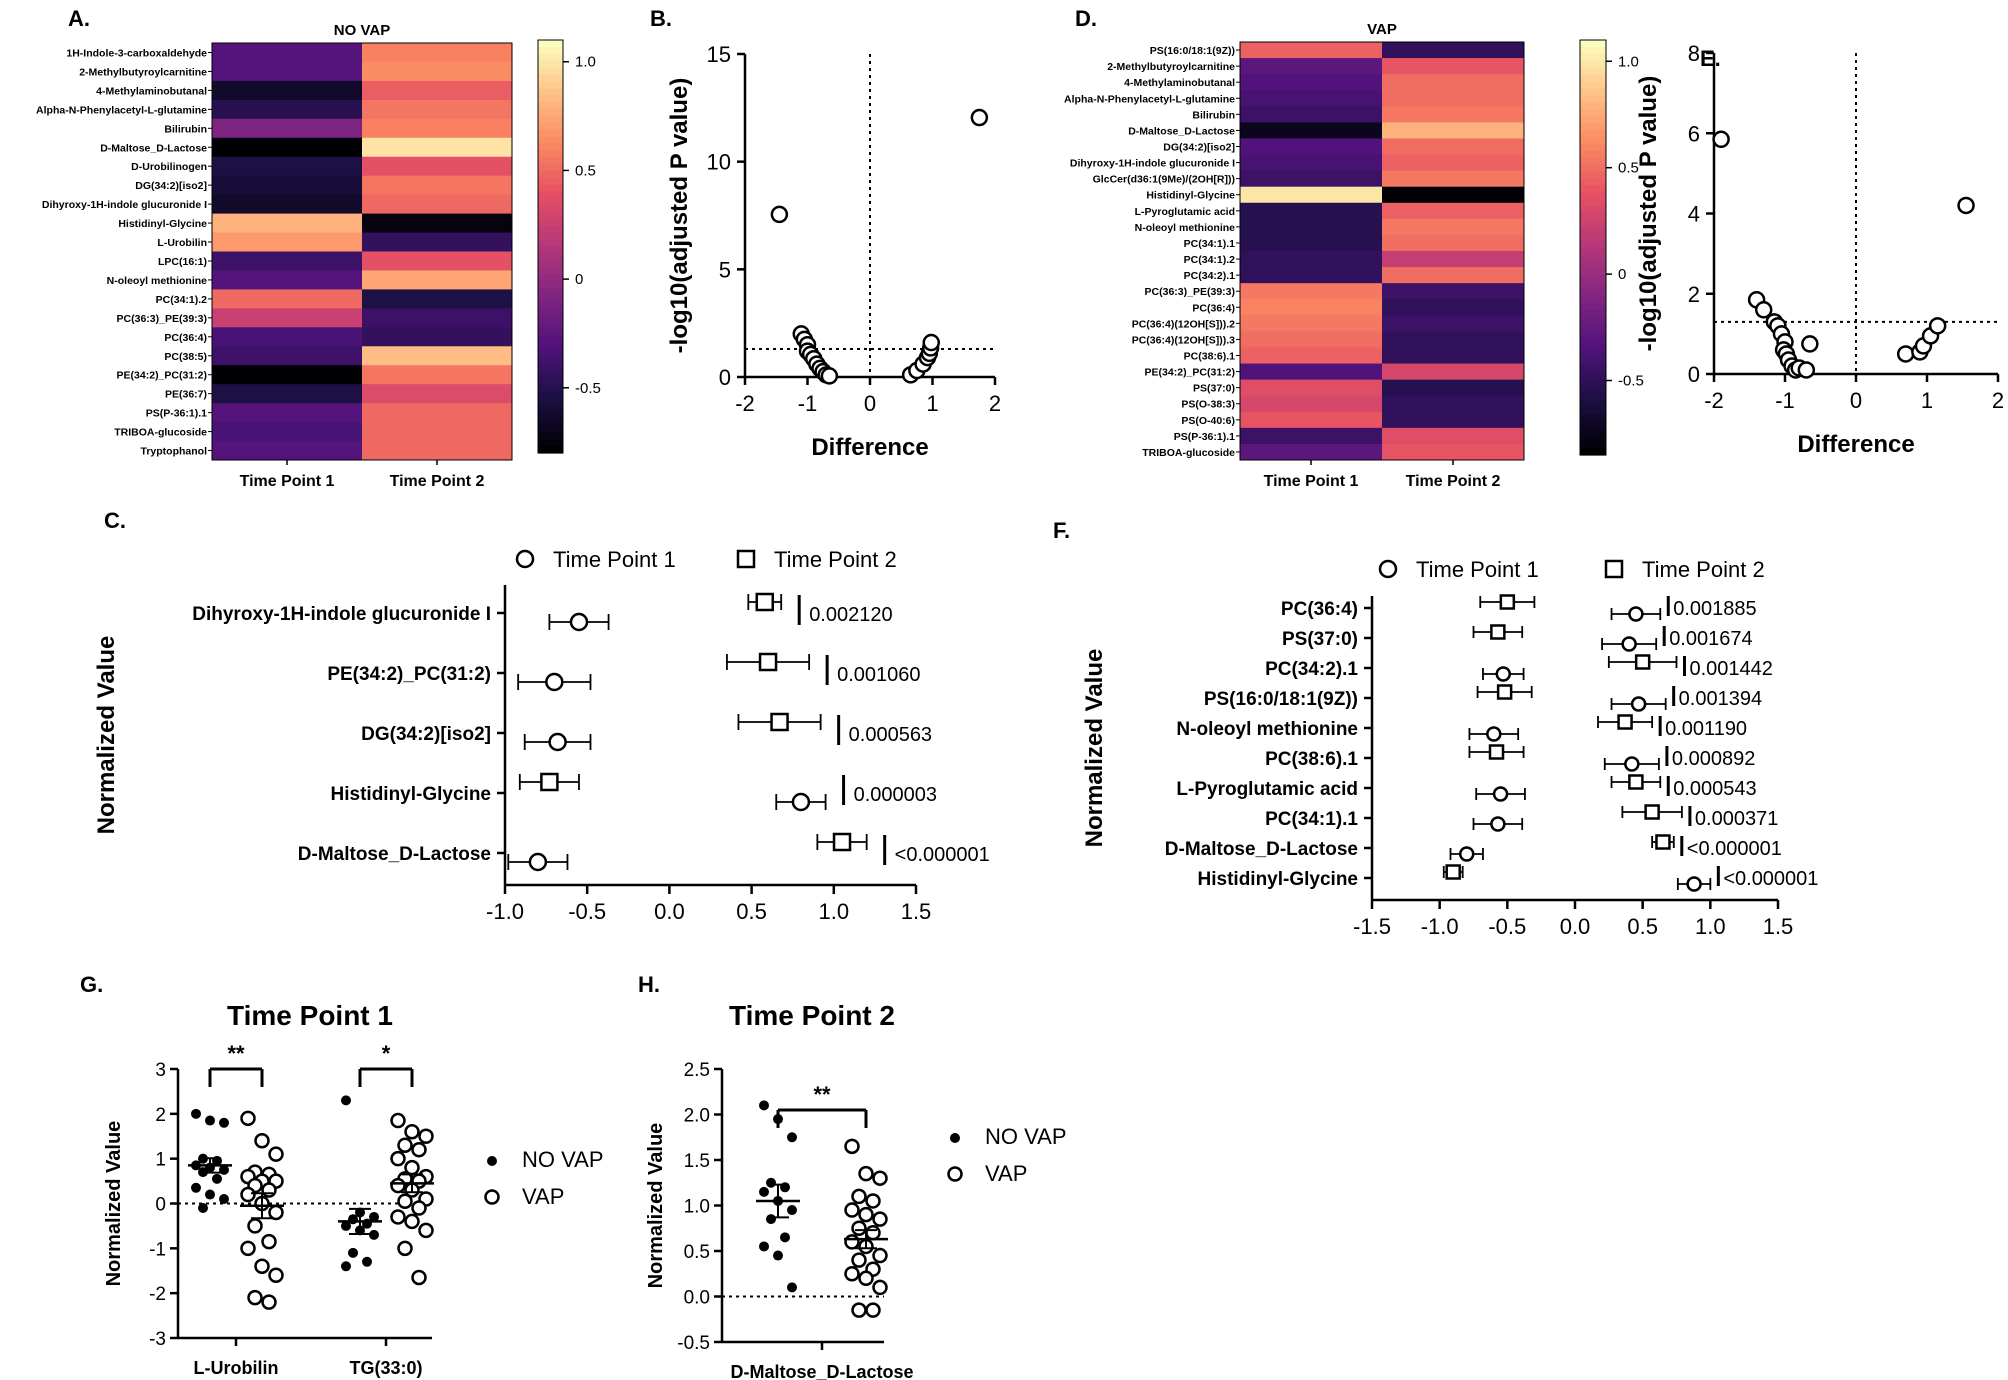 The width and height of the screenshot is (2008, 1380). What do you see at coordinates (1267, 789) in the screenshot?
I see `category-label: L-Pyroglutamic acid` at bounding box center [1267, 789].